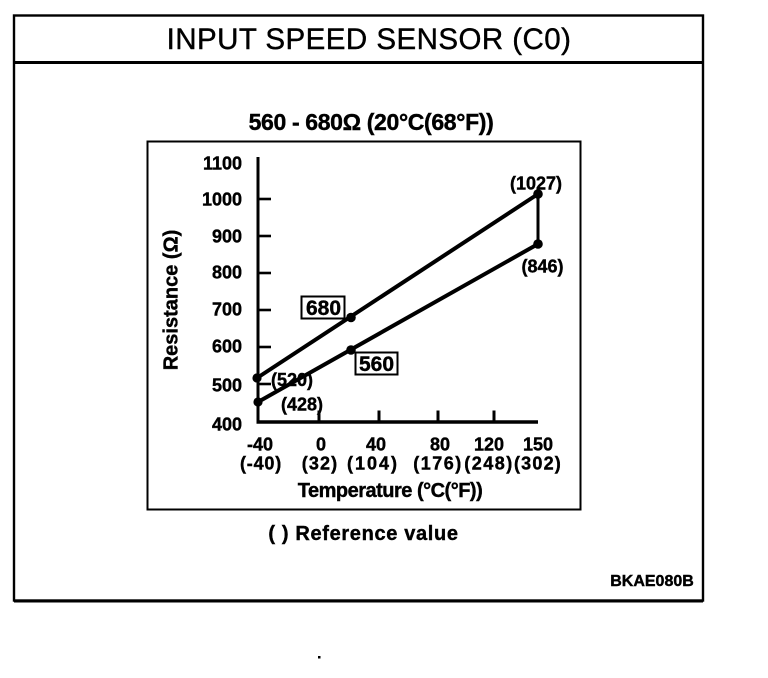 This screenshot has height=678, width=768. Describe the element at coordinates (538, 445) in the screenshot. I see `svg-text: 150` at that location.